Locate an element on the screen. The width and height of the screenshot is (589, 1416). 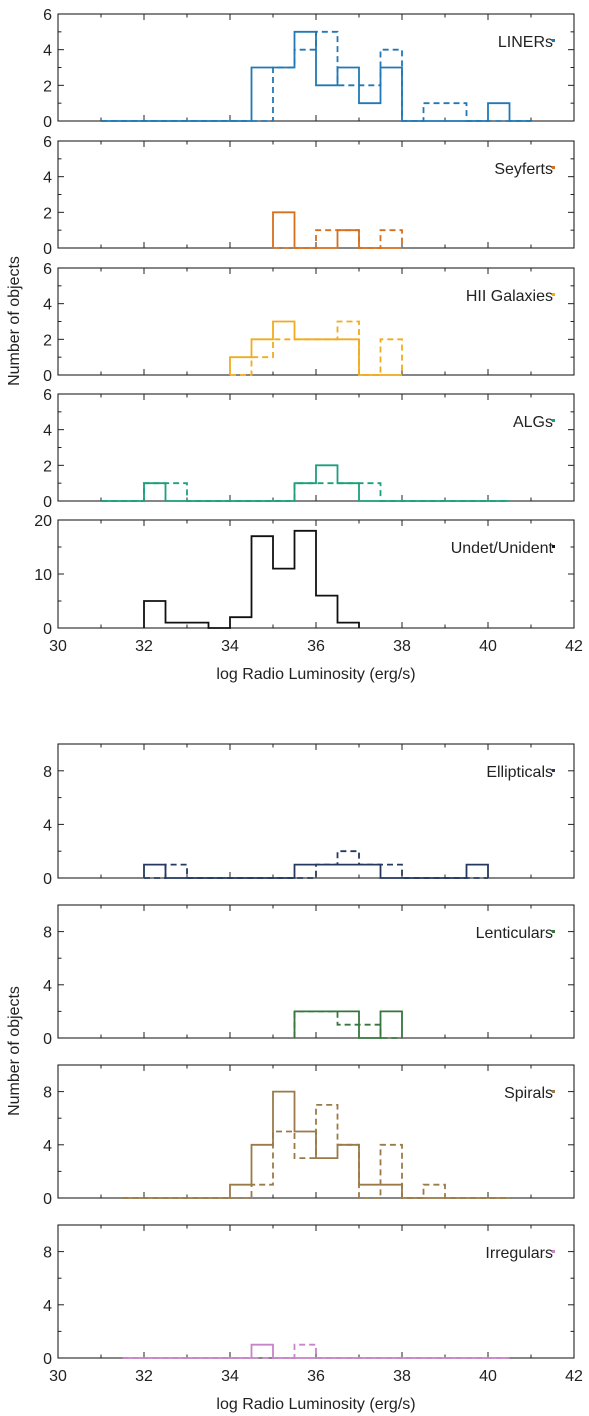
y-tick-label: 20 is located at coordinates (43, 521).